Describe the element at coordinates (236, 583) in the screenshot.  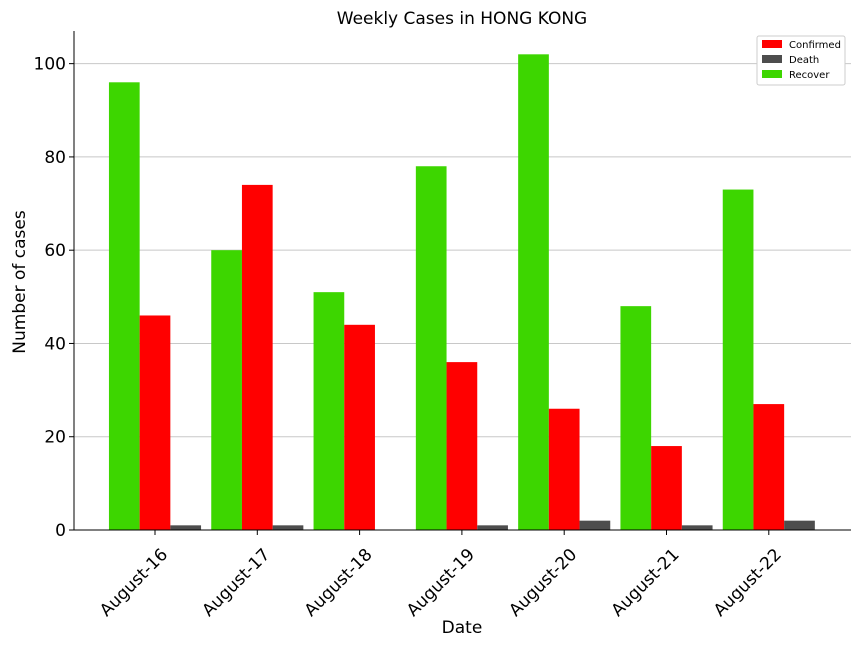
I see `x-tick-label: August-17` at that location.